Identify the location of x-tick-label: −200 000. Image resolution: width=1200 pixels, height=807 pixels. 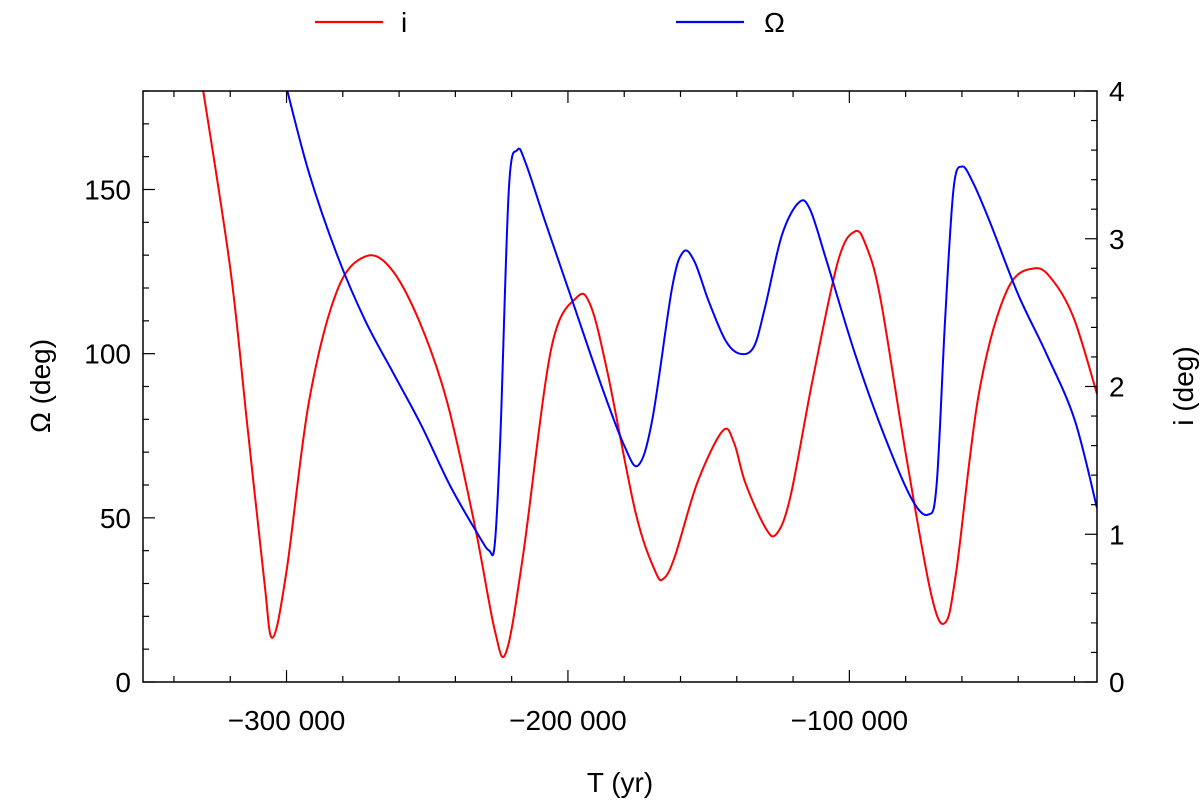
(568, 720).